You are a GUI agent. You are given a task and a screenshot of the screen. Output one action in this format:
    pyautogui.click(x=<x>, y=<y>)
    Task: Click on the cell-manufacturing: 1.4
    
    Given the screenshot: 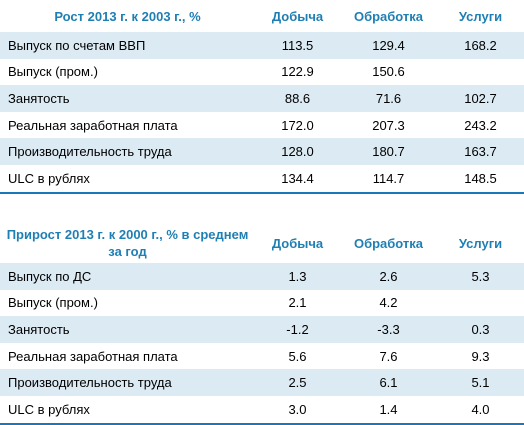 What is the action you would take?
    pyautogui.click(x=388, y=410)
    